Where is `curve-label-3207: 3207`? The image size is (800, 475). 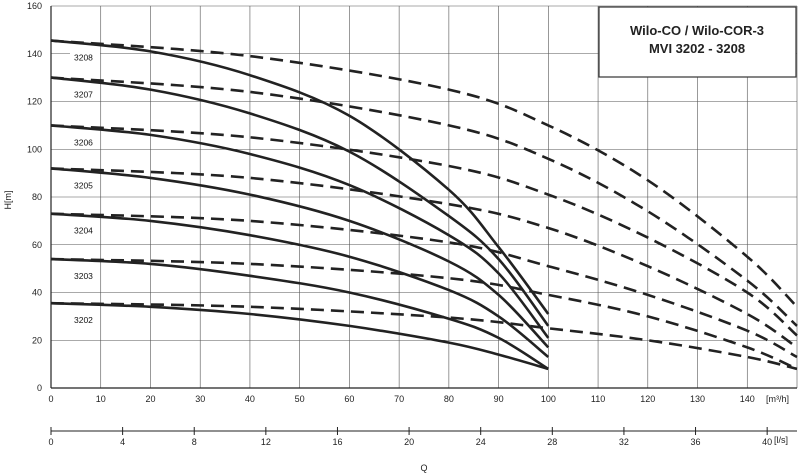 curve-label-3207: 3207 is located at coordinates (83, 95).